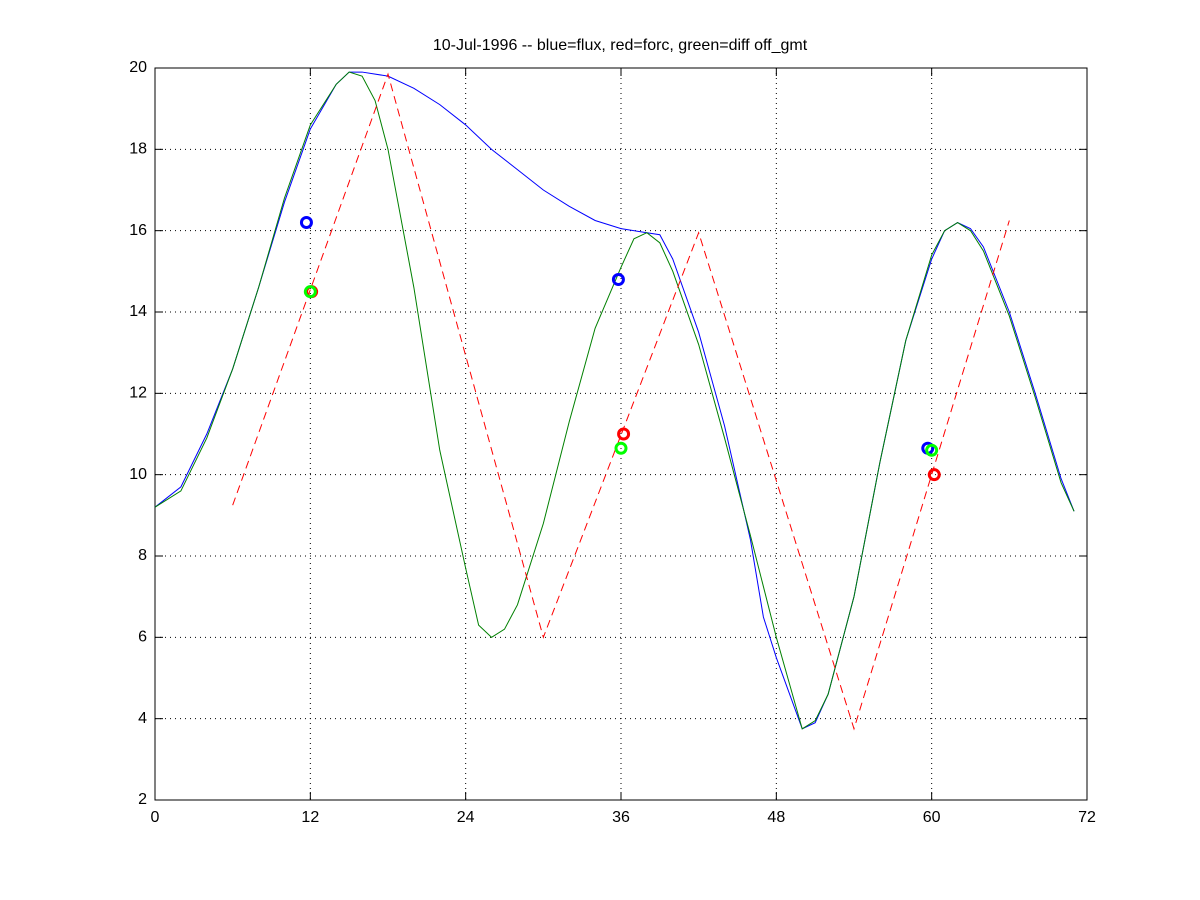 The height and width of the screenshot is (900, 1200). What do you see at coordinates (776, 817) in the screenshot?
I see `x-tick-label: 48` at bounding box center [776, 817].